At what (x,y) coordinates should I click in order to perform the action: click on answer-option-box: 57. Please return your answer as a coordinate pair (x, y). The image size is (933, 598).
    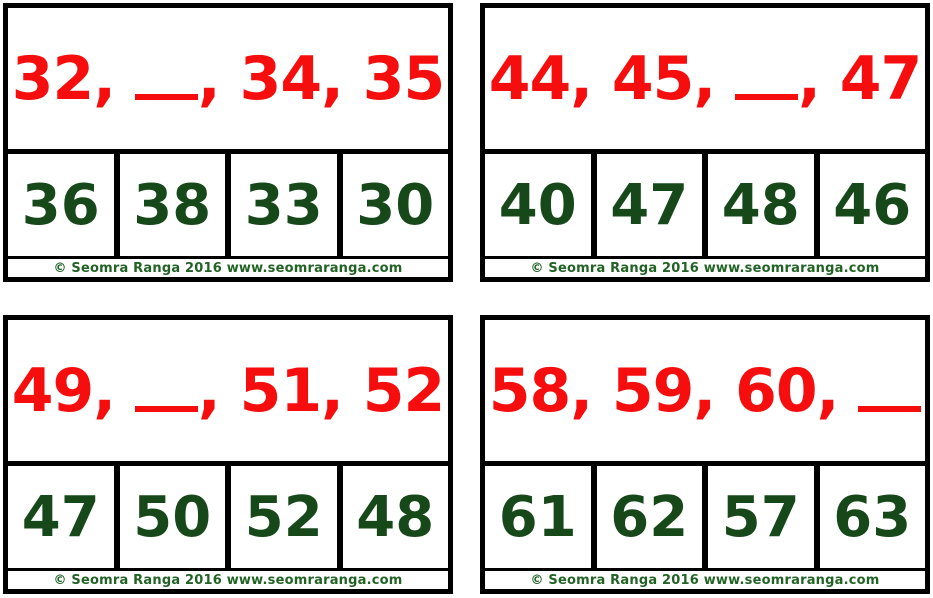
    Looking at the image, I should click on (761, 517).